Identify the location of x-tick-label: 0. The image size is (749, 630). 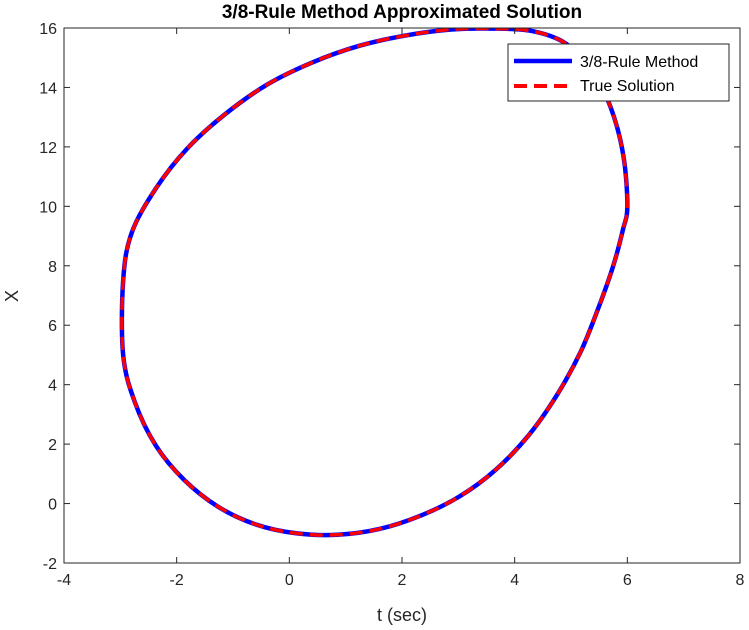
(289, 580).